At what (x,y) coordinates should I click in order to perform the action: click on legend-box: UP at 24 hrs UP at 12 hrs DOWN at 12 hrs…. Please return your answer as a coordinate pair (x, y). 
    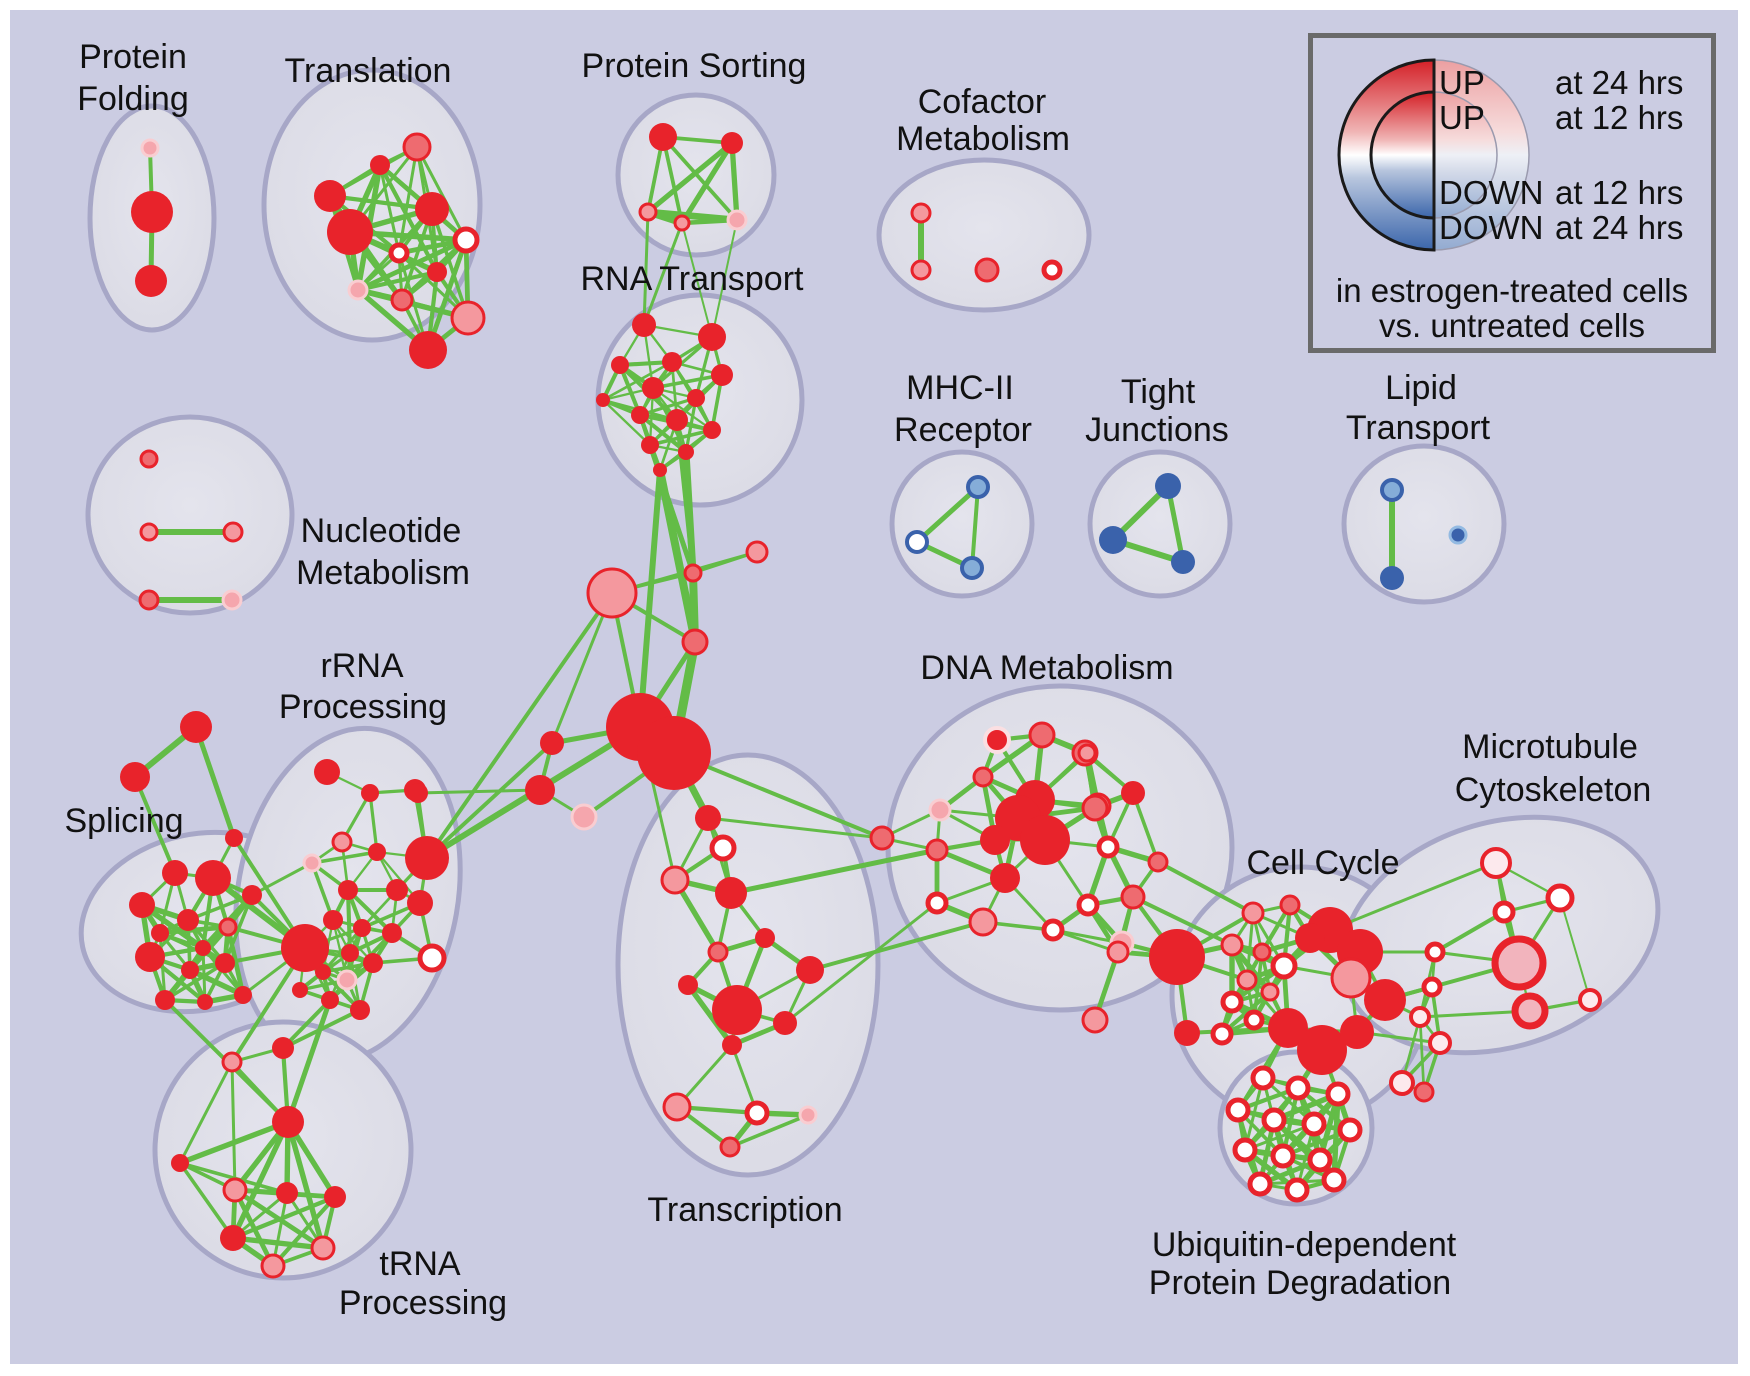
    Looking at the image, I should click on (1512, 193).